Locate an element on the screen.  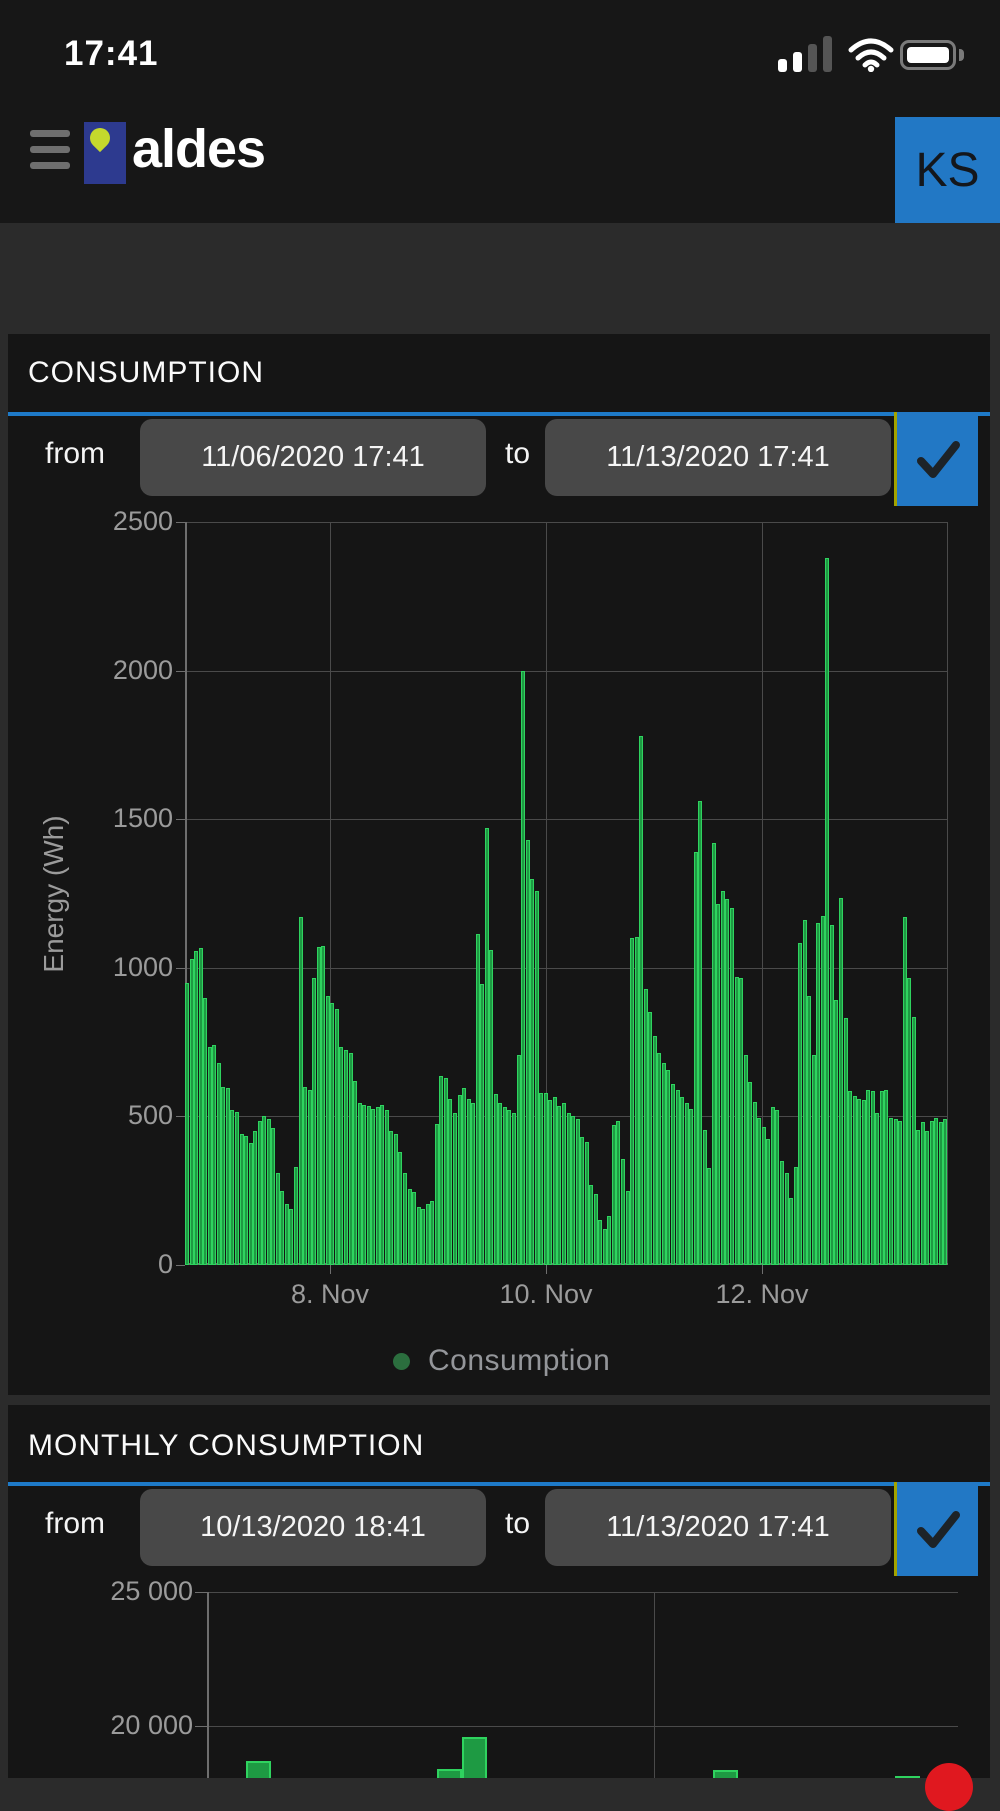
from-date-input: 11/06/2020 17:41 is located at coordinates (313, 457).